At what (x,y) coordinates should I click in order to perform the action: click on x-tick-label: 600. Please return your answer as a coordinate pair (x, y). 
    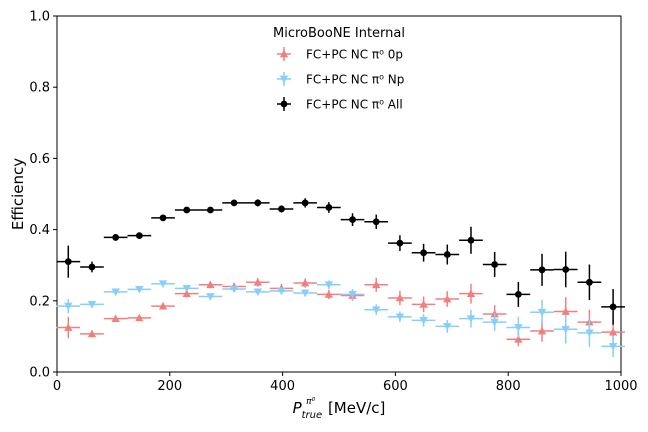
    Looking at the image, I should click on (395, 386).